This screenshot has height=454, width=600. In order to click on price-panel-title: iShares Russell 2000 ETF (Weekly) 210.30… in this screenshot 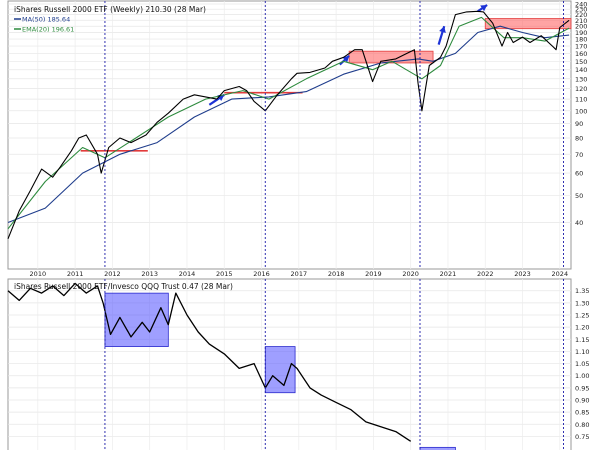, I will do `click(110, 9)`.